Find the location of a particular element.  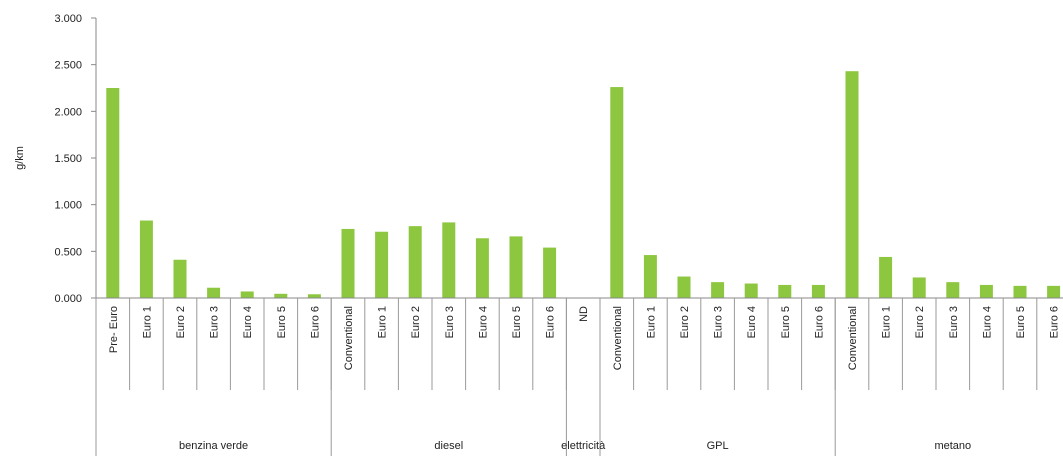

group-label: elettricità is located at coordinates (583, 446).